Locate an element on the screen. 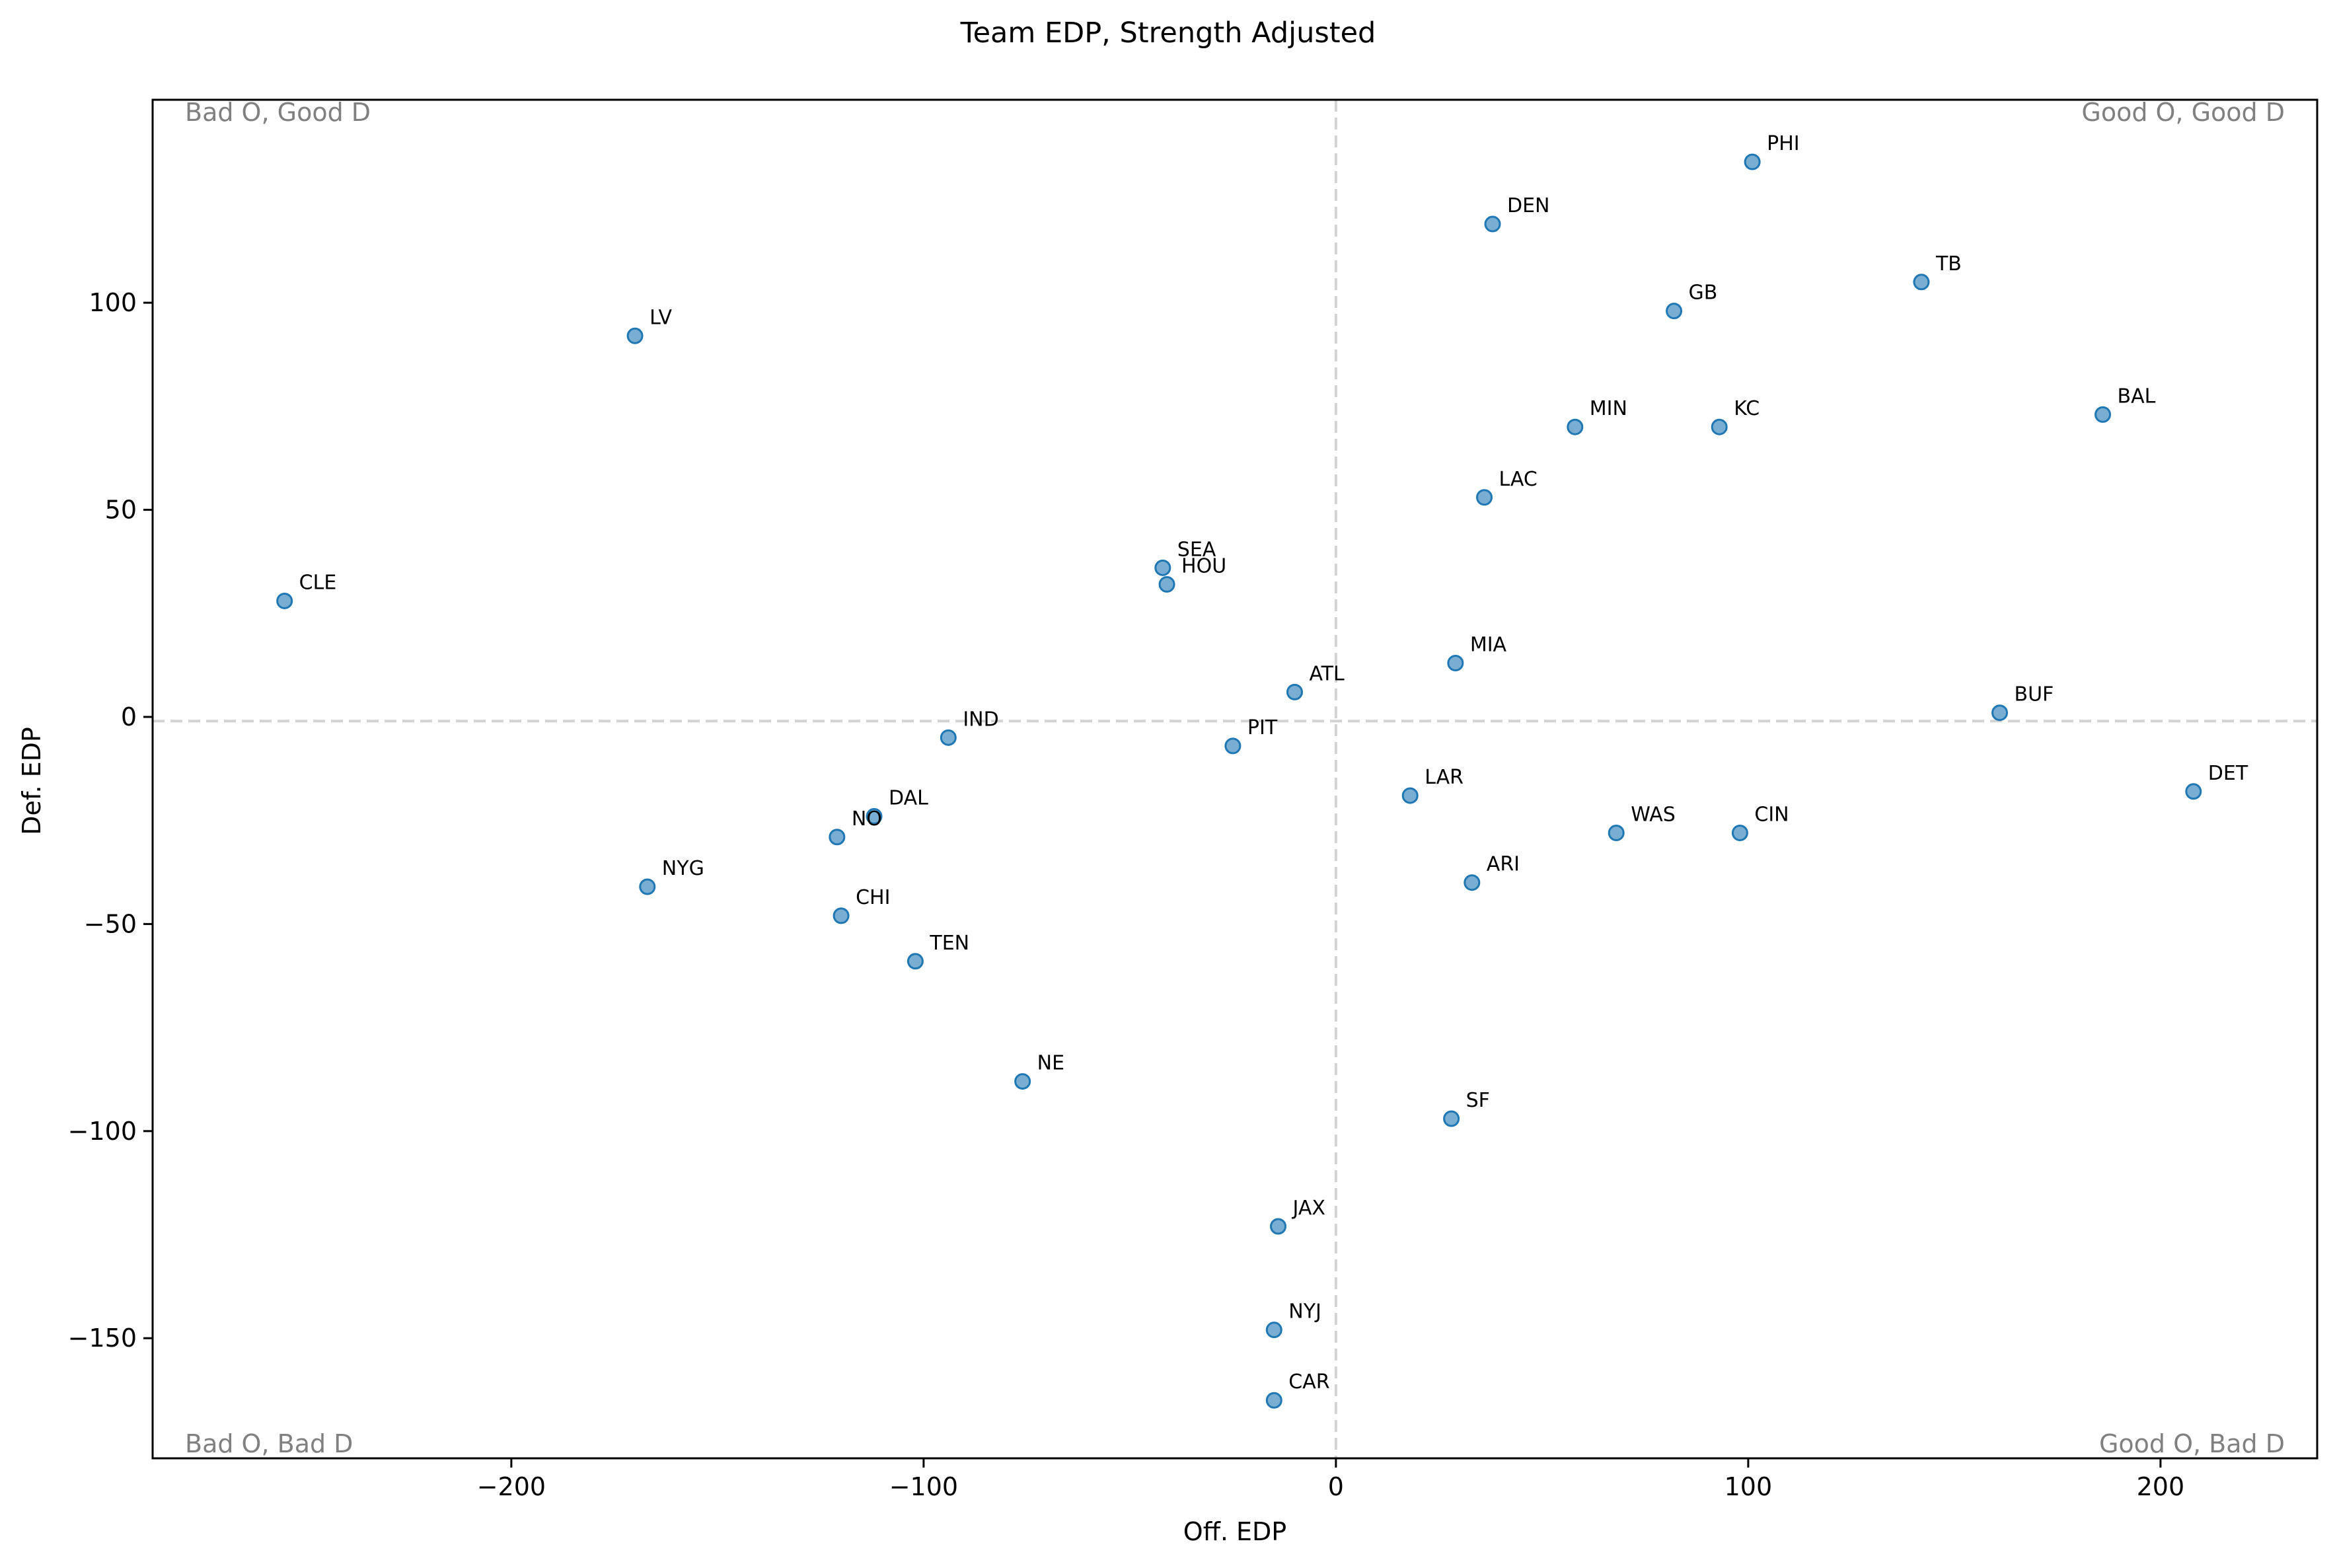  data-point-cin is located at coordinates (1739, 832).